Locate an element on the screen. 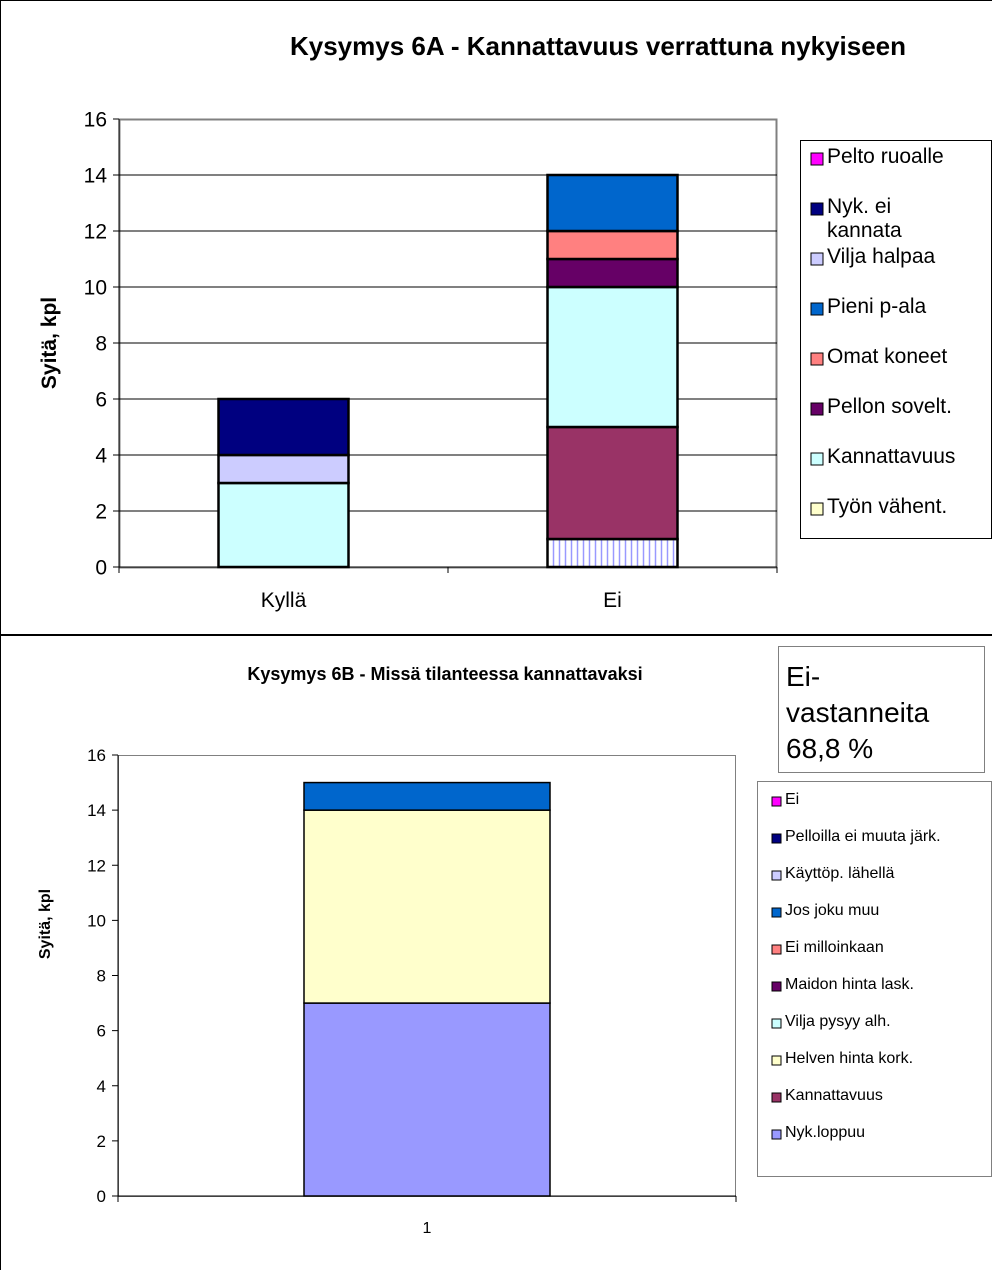 The width and height of the screenshot is (992, 1270). chart2-y-tick-label: 12 is located at coordinates (96, 865).